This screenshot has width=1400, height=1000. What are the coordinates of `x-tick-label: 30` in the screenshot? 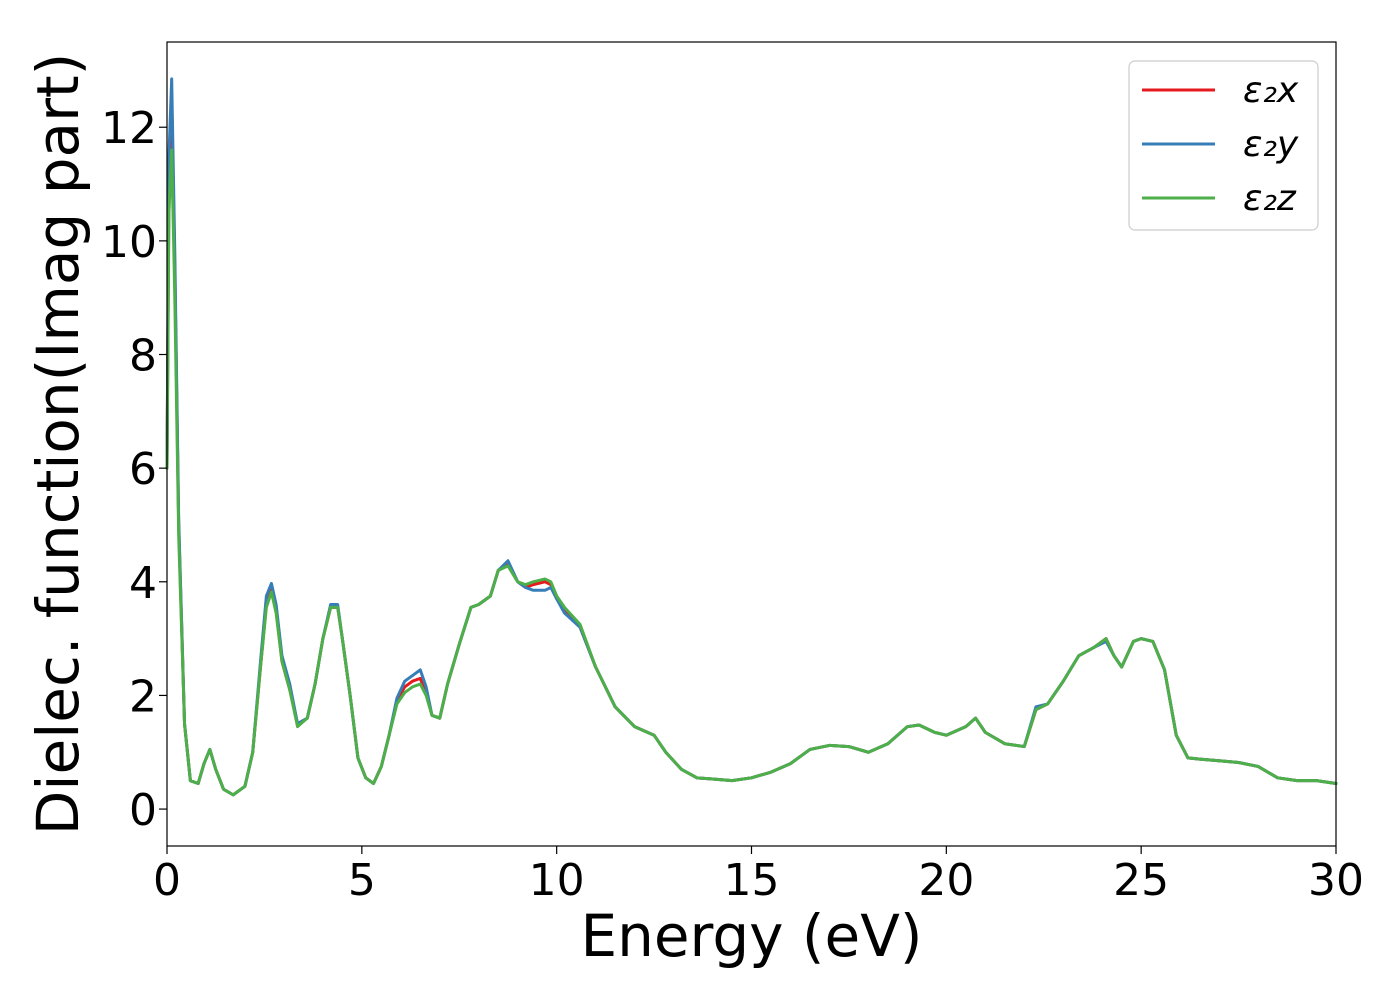 It's located at (1336, 880).